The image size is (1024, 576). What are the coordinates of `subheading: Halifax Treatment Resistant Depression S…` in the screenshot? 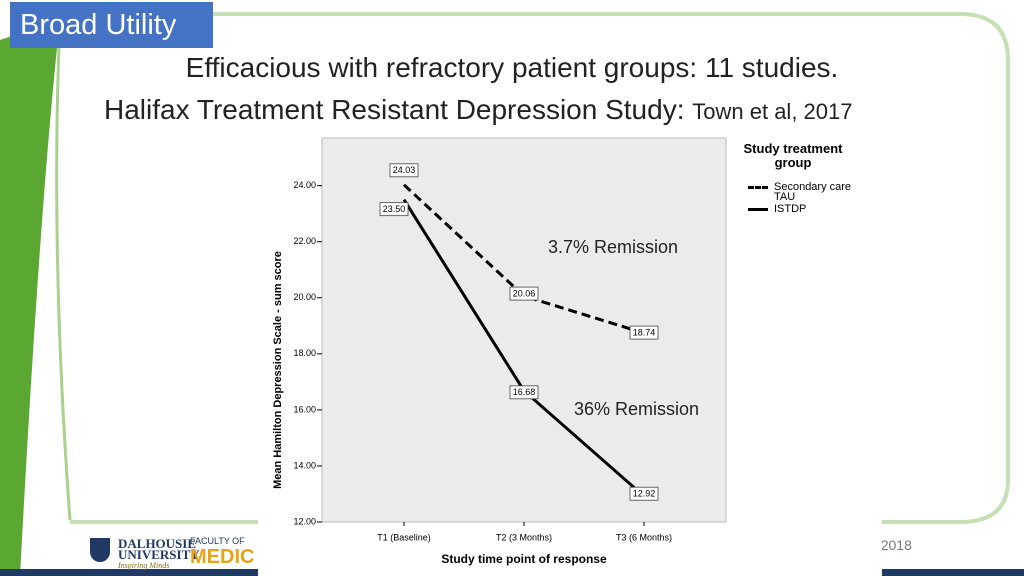 It's located at (394, 109).